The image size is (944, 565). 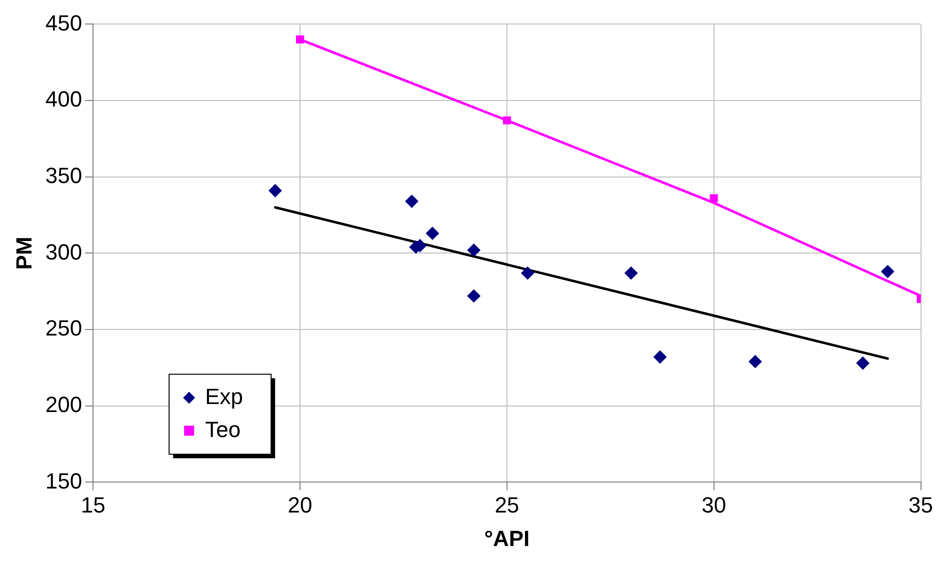 What do you see at coordinates (223, 429) in the screenshot?
I see `legend-label: Teo` at bounding box center [223, 429].